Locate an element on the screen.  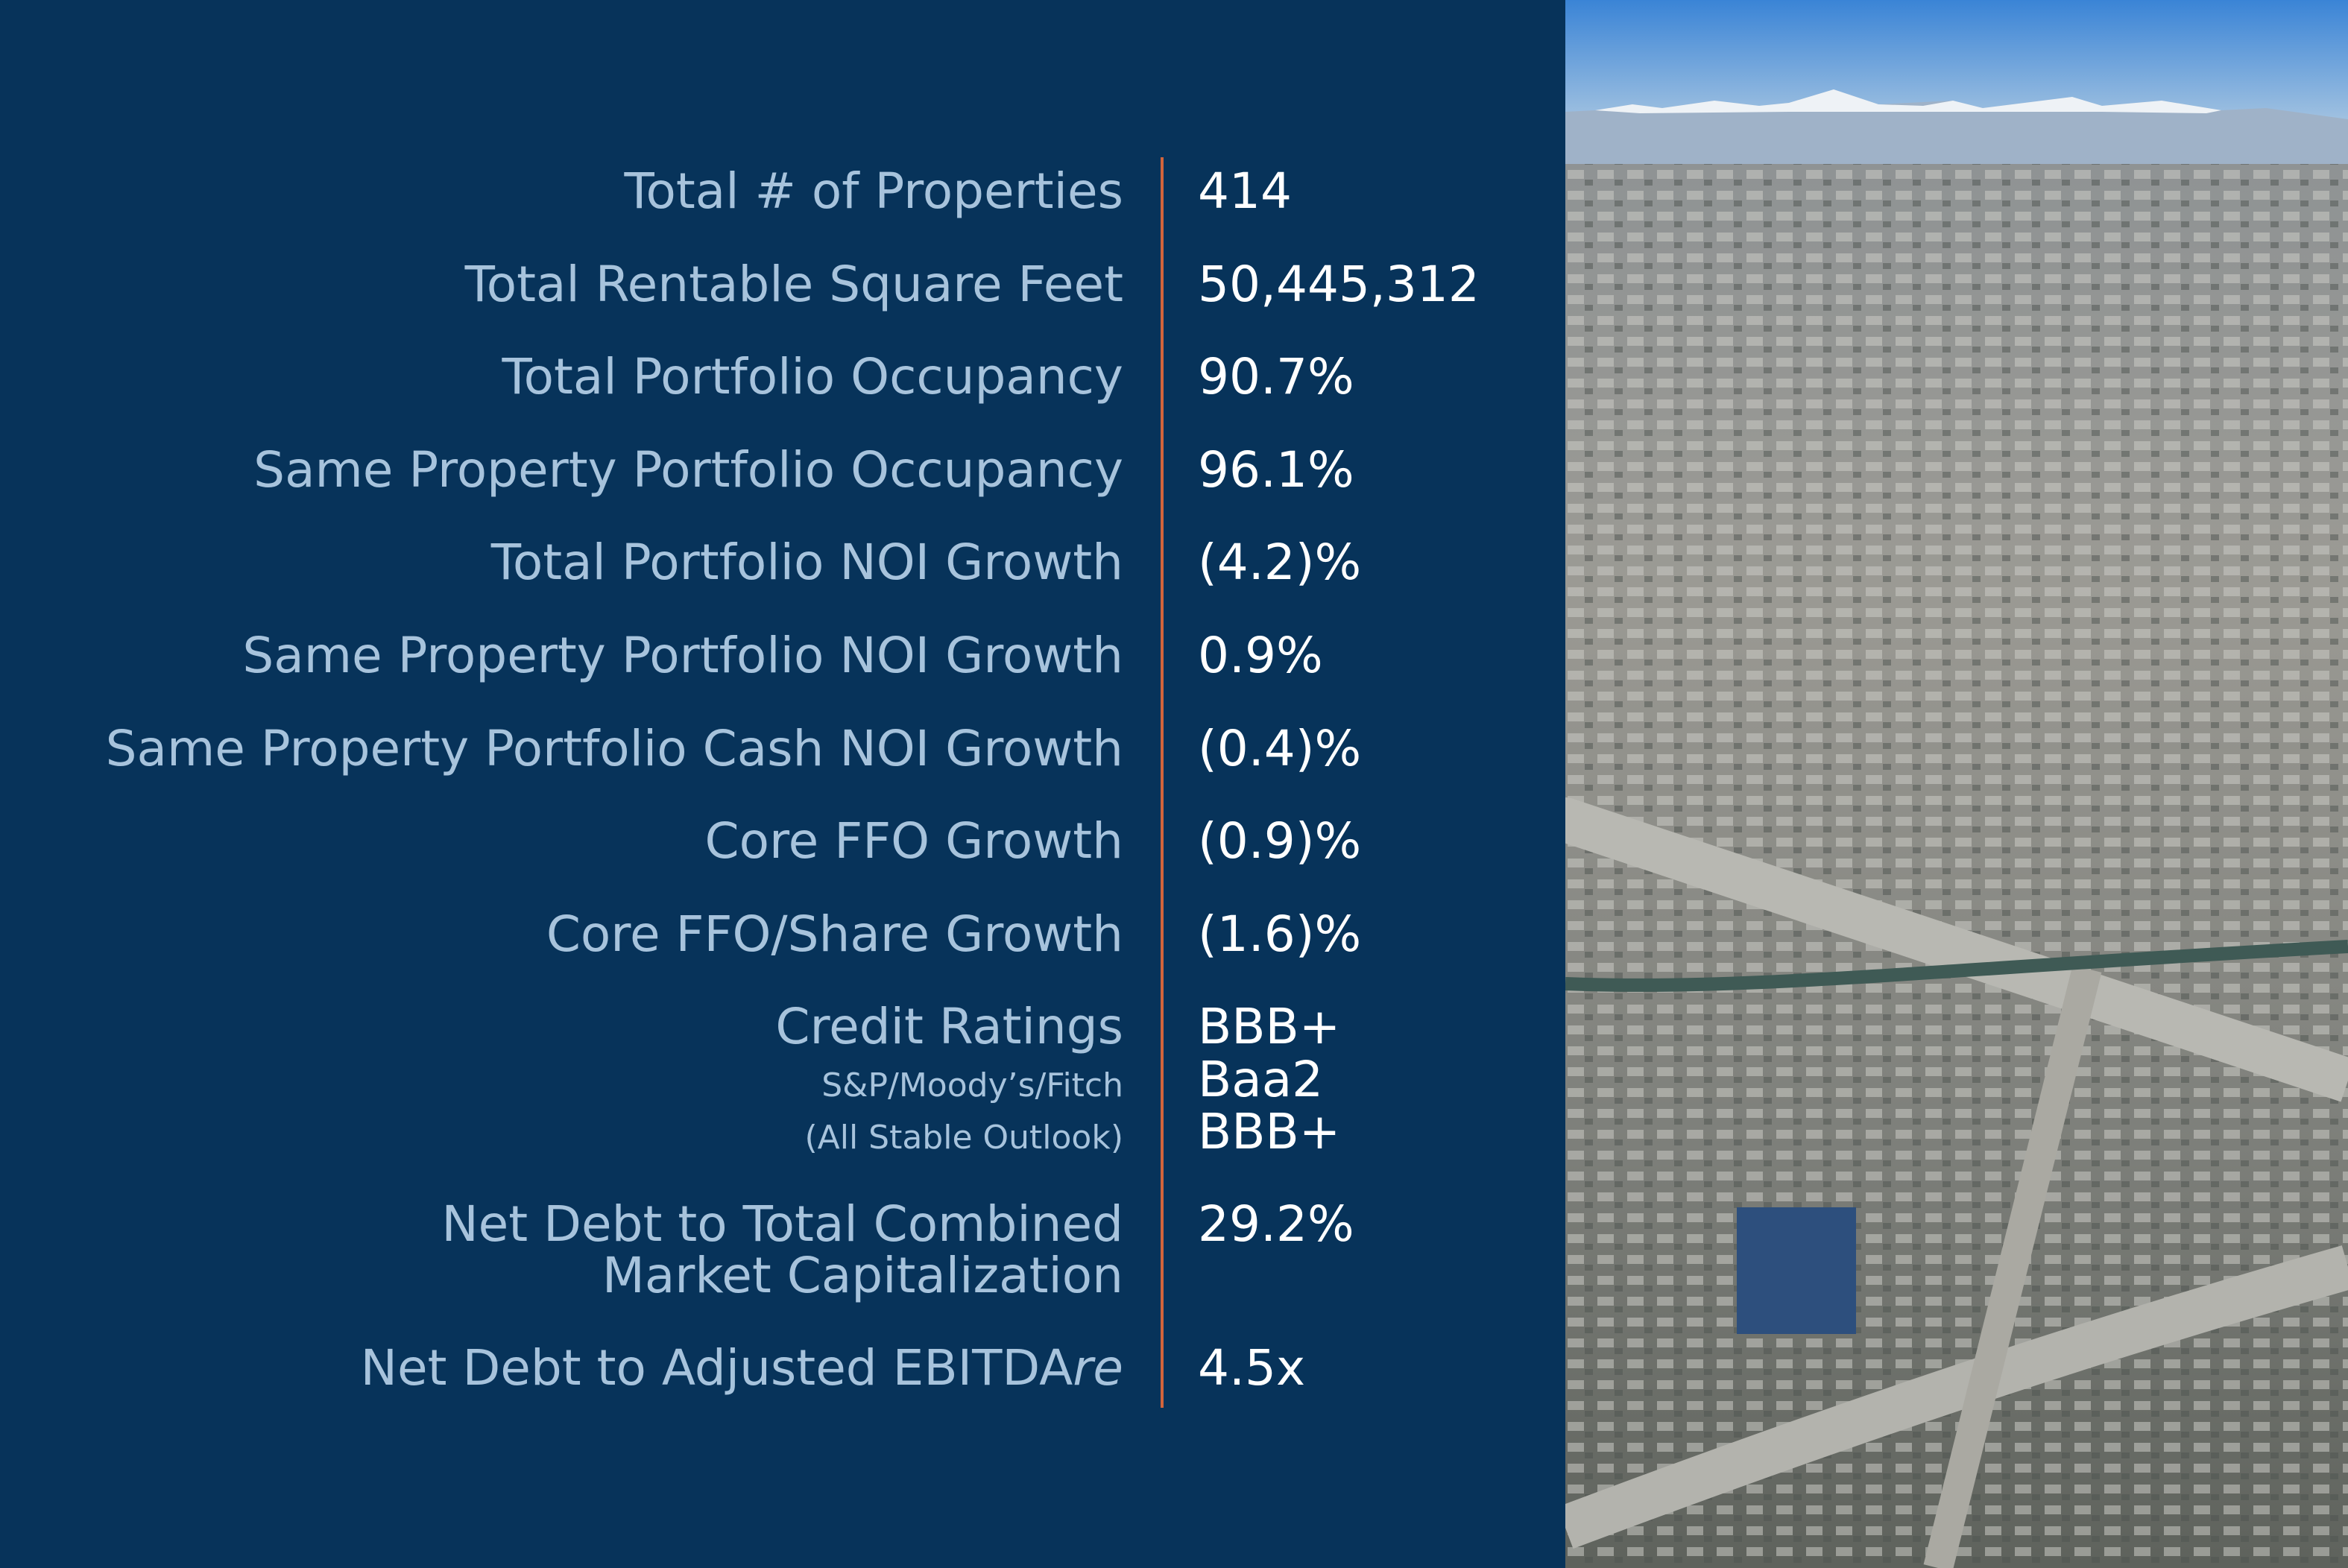
metric-value: (4.2)% is located at coordinates (1280, 563).